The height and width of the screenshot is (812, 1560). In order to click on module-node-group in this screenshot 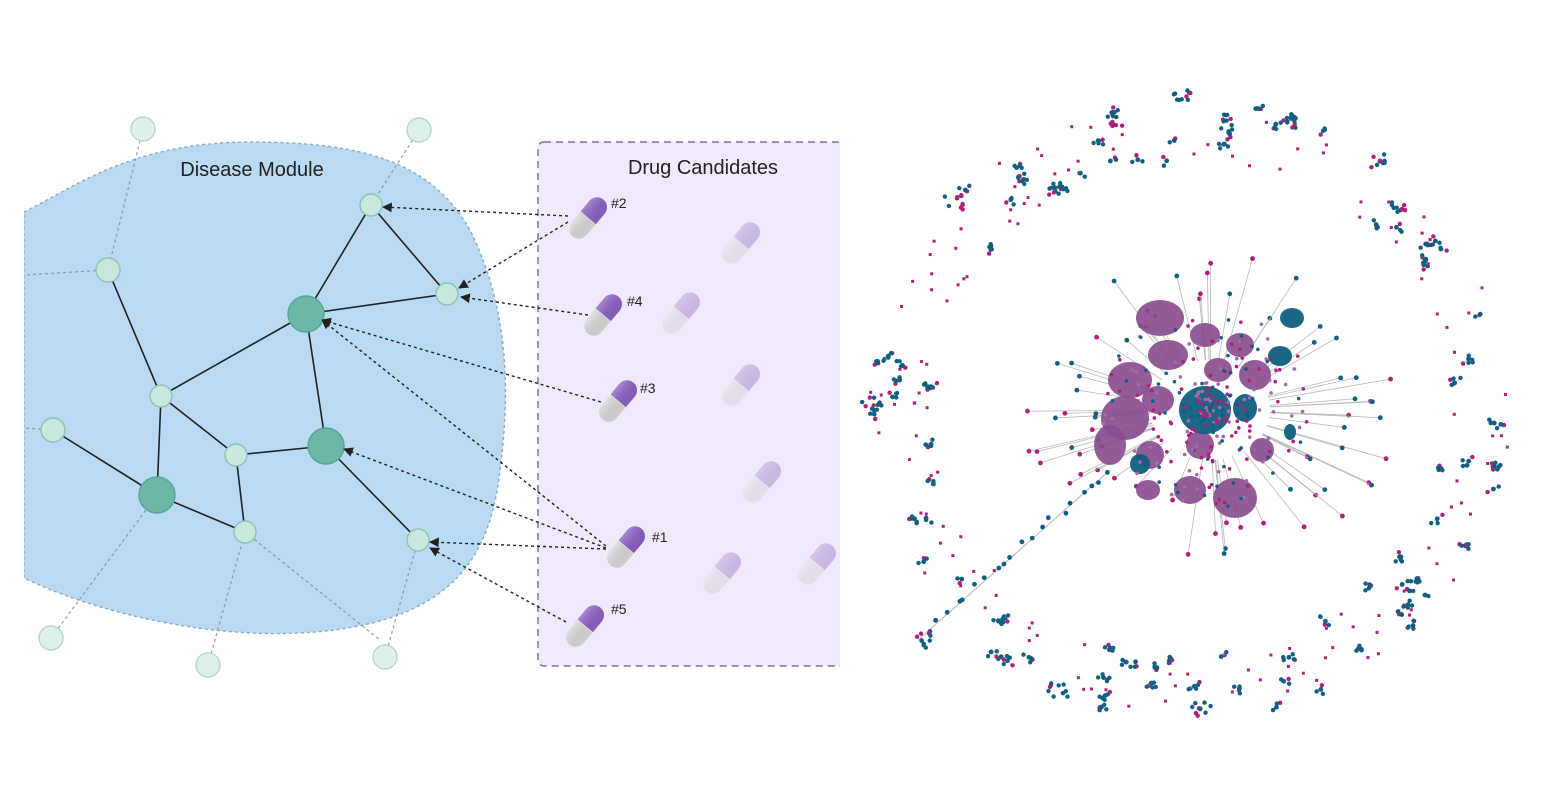, I will do `click(249, 372)`.